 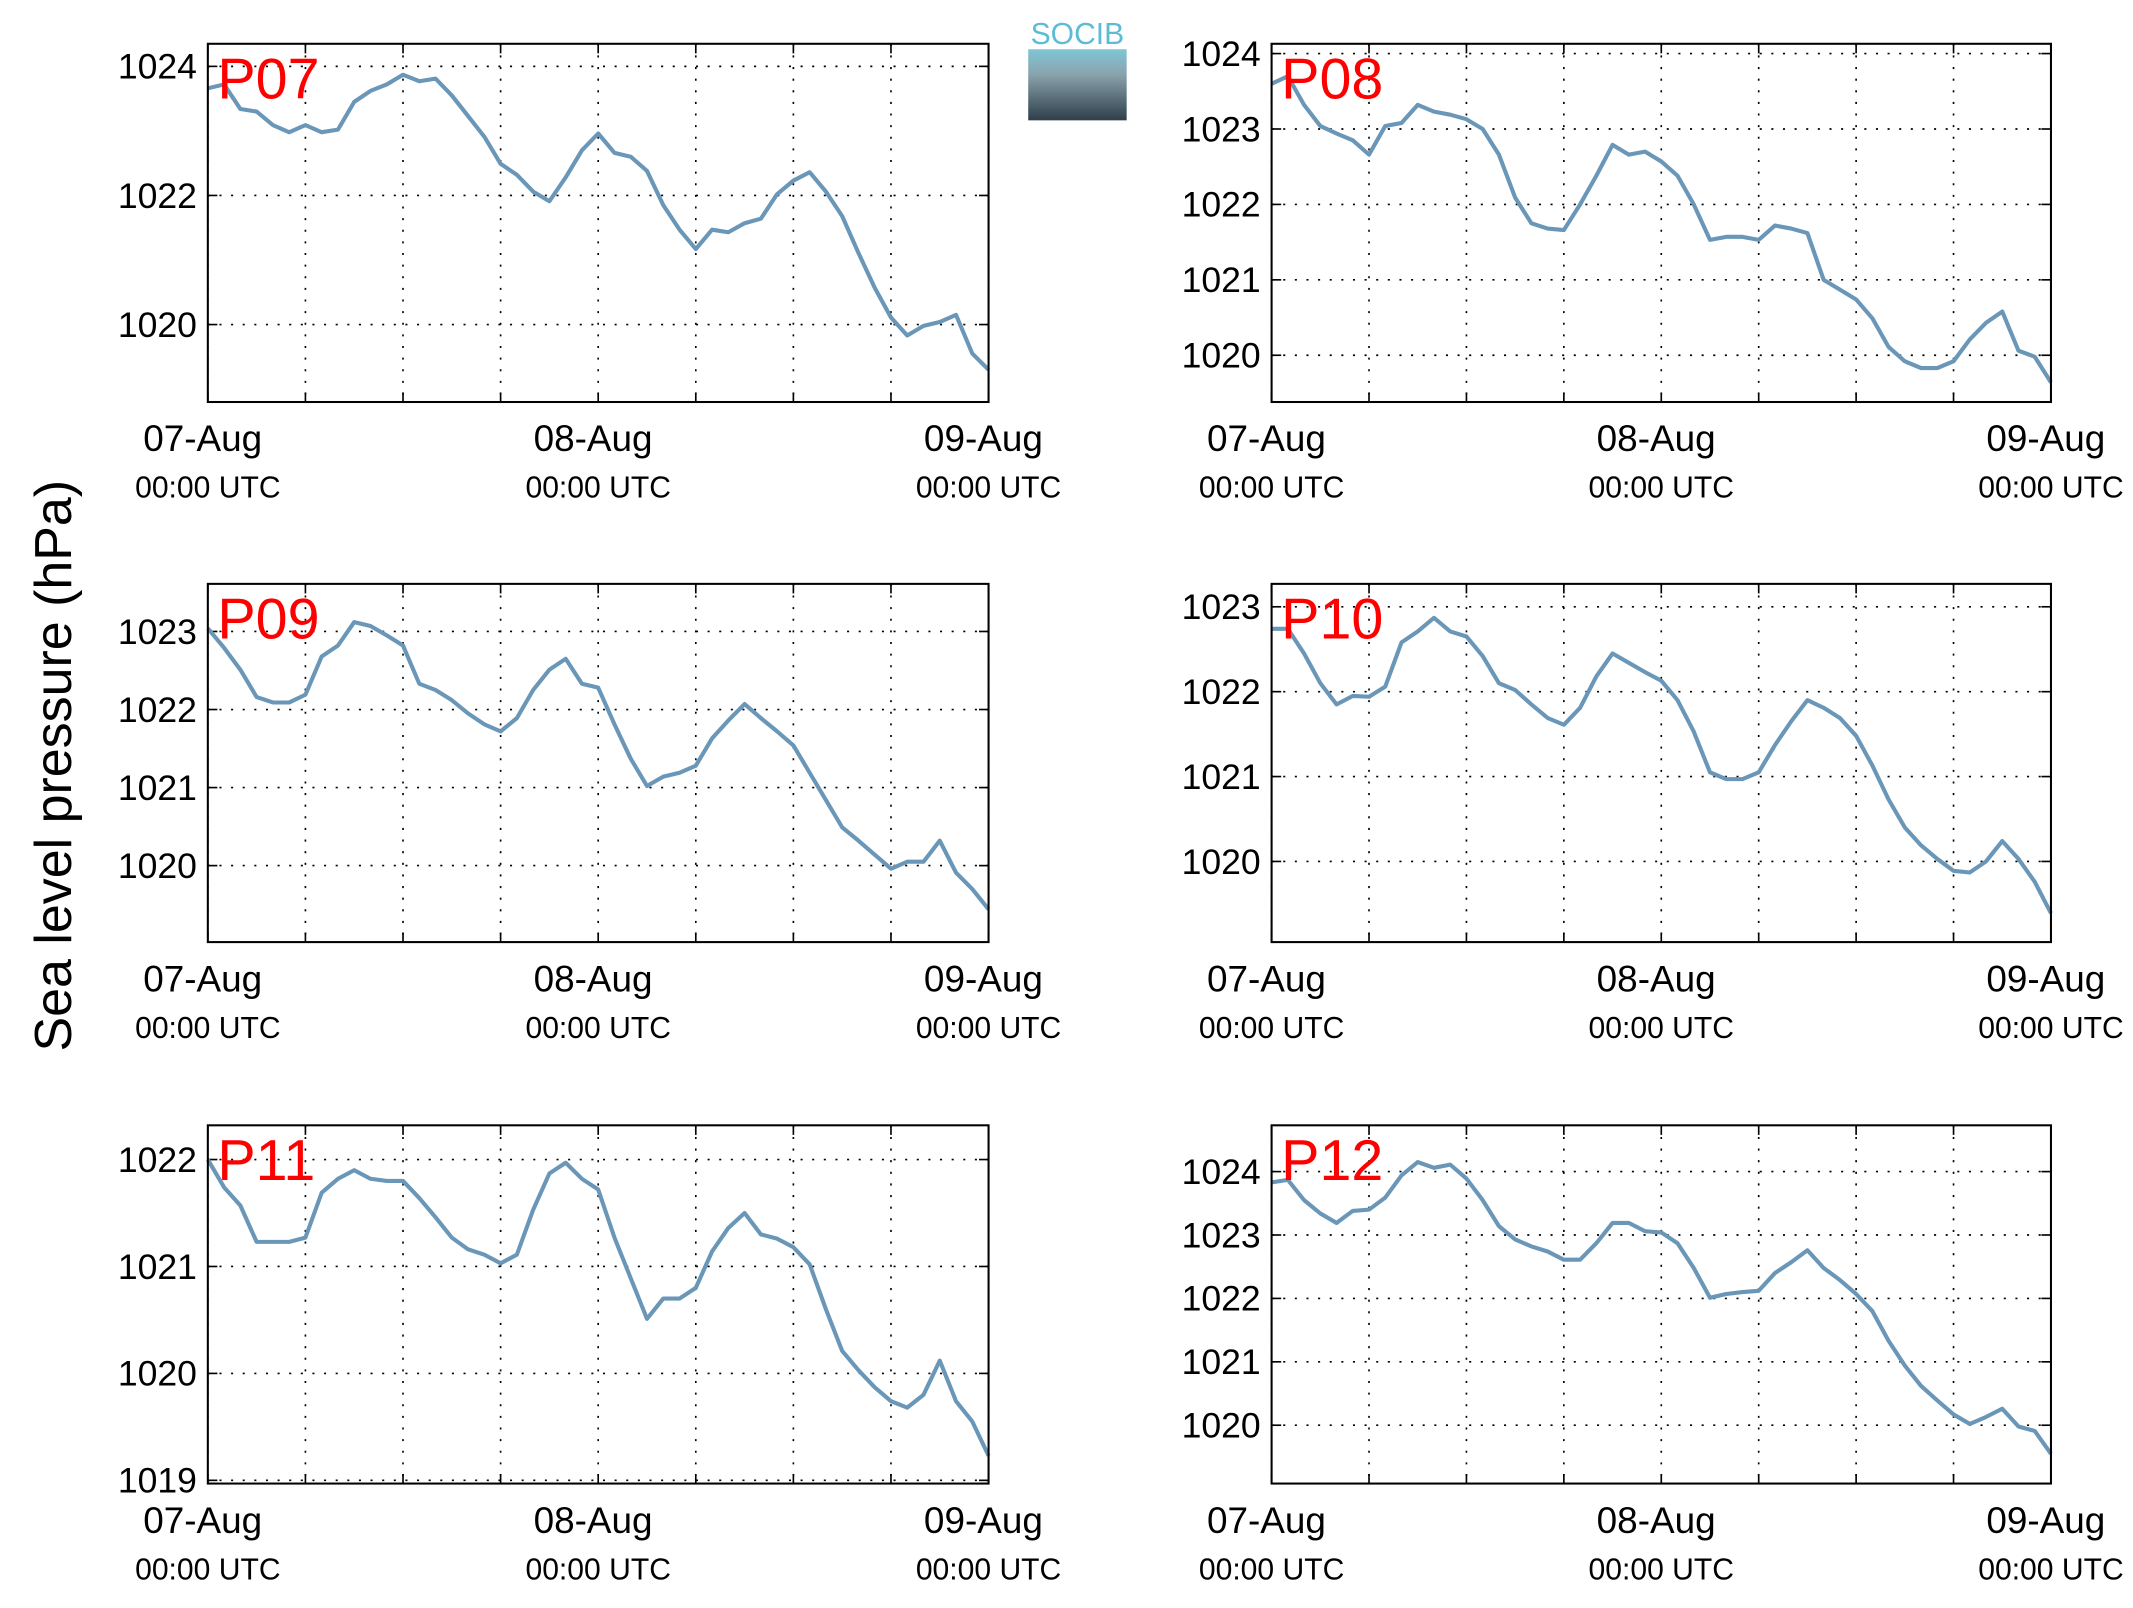 What do you see at coordinates (268, 620) in the screenshot?
I see `panel-title: P09` at bounding box center [268, 620].